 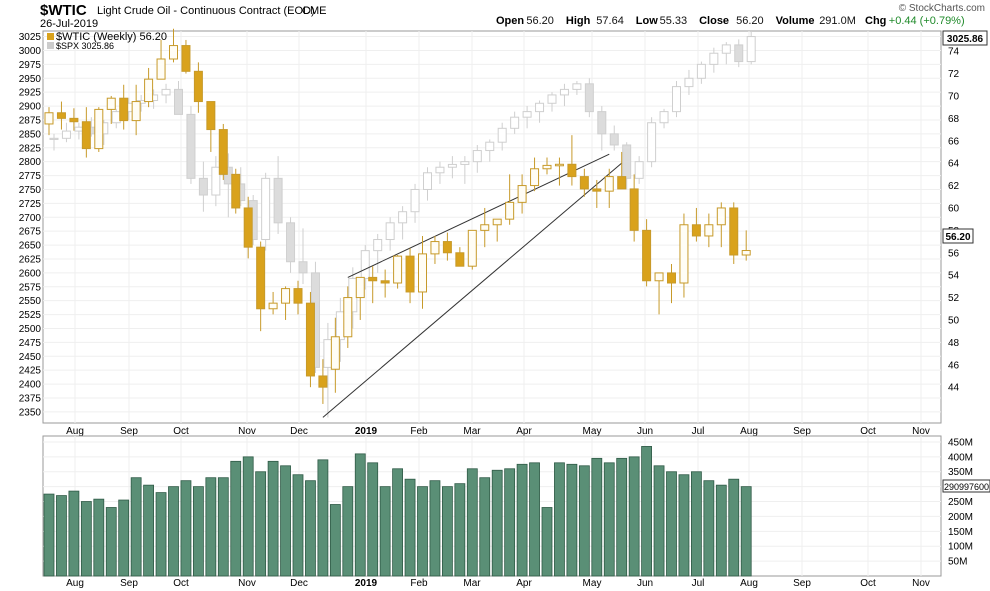 I want to click on wtic-legend-label: $WTIC (Weekly) 56.20, so click(x=111, y=37).